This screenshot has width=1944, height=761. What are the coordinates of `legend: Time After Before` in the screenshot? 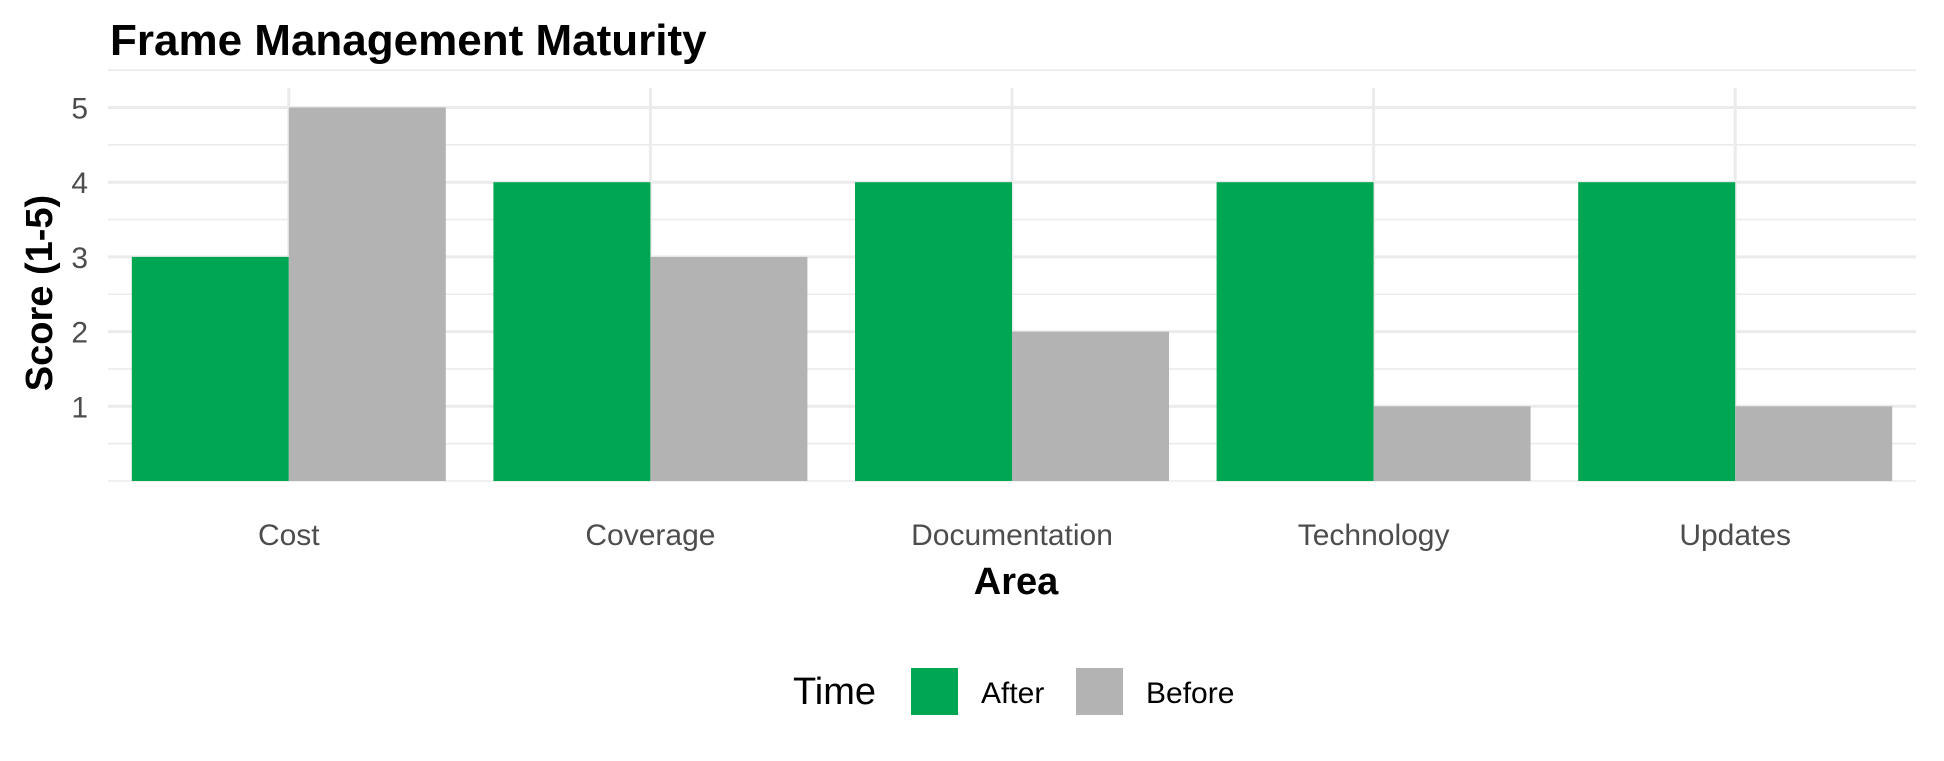 It's located at (1013, 691).